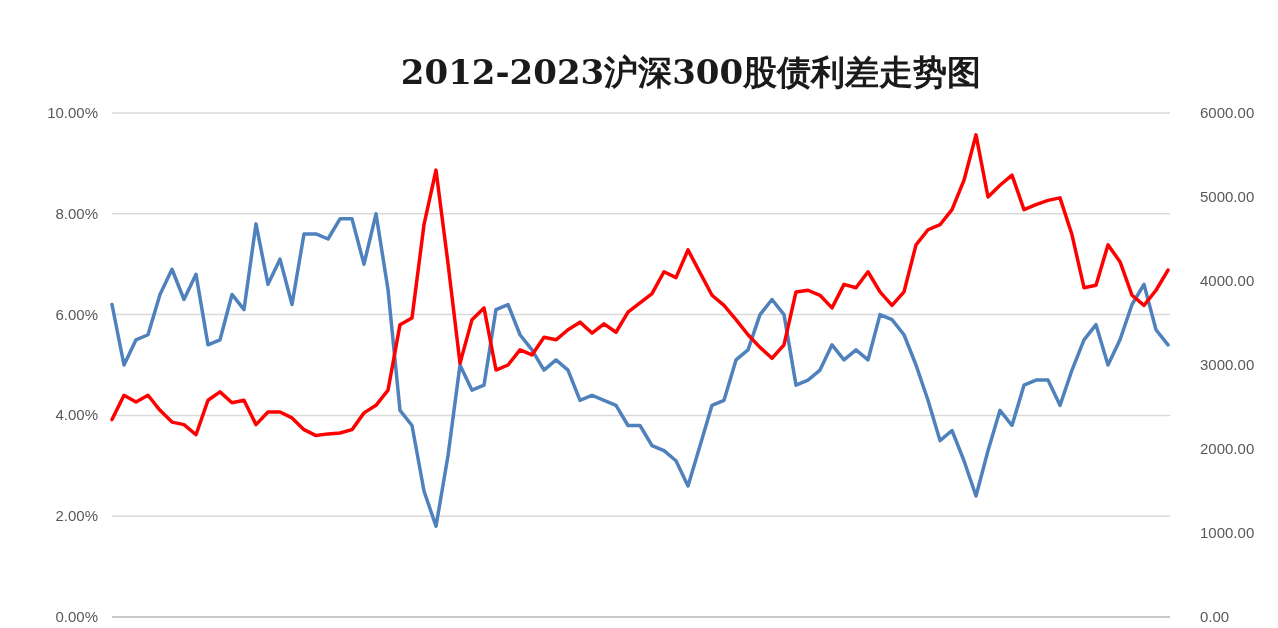  Describe the element at coordinates (76, 616) in the screenshot. I see `y-tick-label: 0.00%` at that location.